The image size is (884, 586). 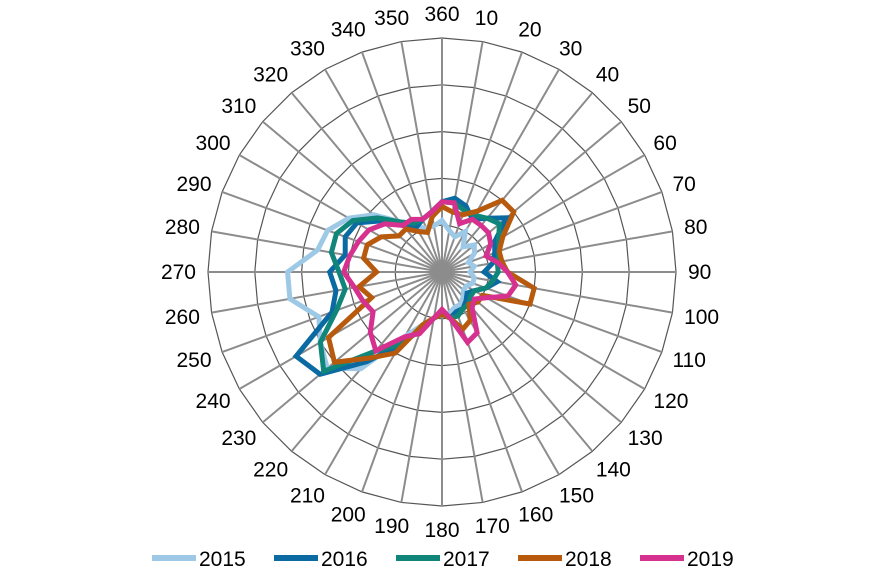 I want to click on legend-label: 2019, so click(x=710, y=559).